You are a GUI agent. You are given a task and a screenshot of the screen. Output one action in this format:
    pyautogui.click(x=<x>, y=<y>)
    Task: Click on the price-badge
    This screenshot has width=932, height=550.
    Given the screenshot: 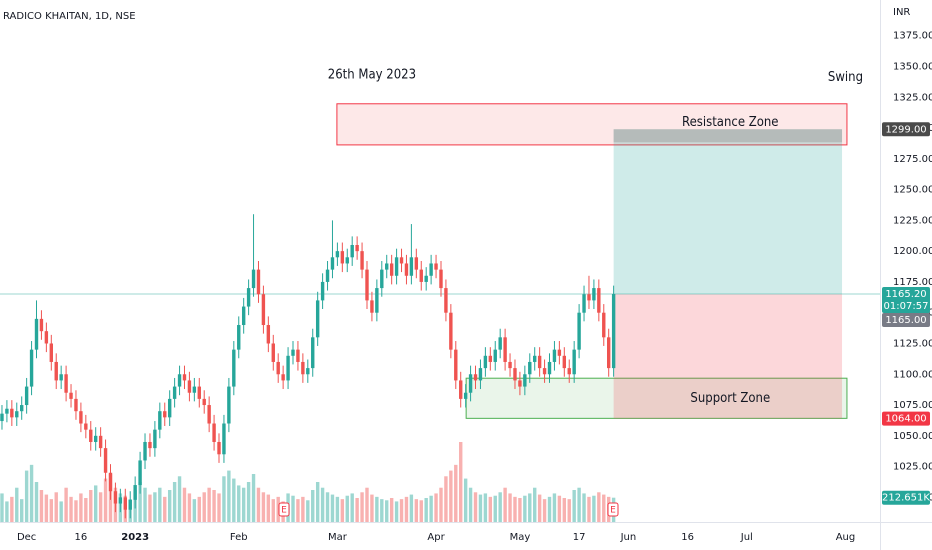 What is the action you would take?
    pyautogui.click(x=906, y=319)
    